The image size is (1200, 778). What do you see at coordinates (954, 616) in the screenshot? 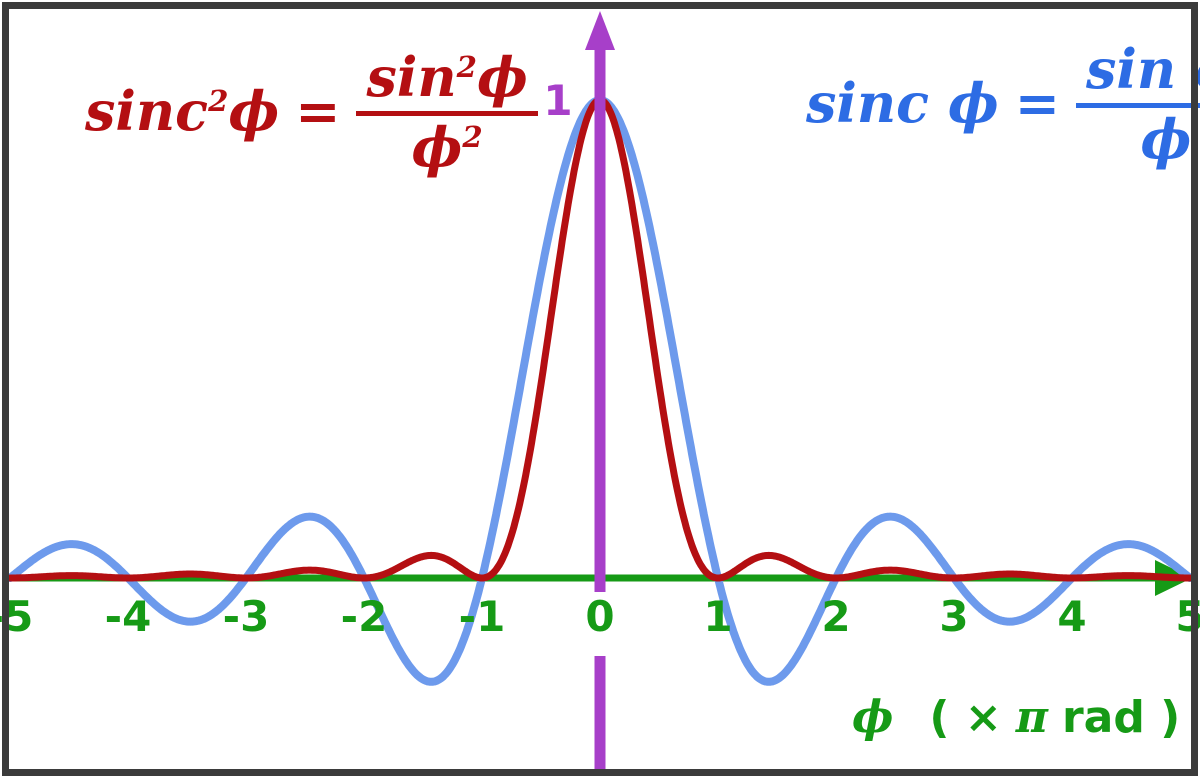
I see `x-tick-label: 3` at bounding box center [954, 616].